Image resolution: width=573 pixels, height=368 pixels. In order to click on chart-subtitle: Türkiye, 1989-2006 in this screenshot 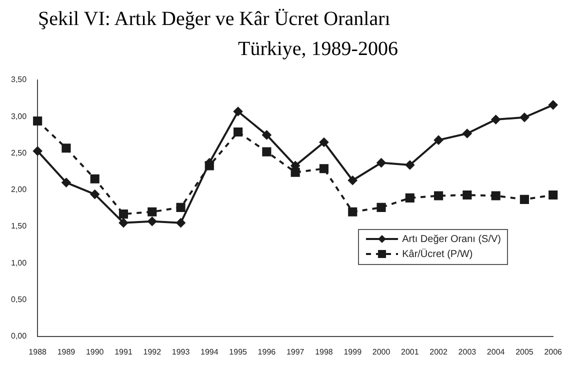, I will do `click(318, 50)`.